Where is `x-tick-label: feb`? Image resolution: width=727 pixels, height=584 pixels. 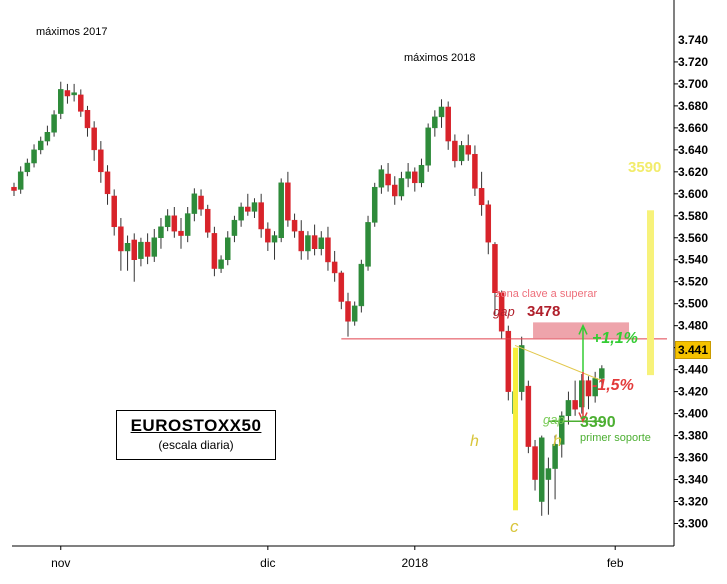
x-tick-label: feb is located at coordinates (615, 563).